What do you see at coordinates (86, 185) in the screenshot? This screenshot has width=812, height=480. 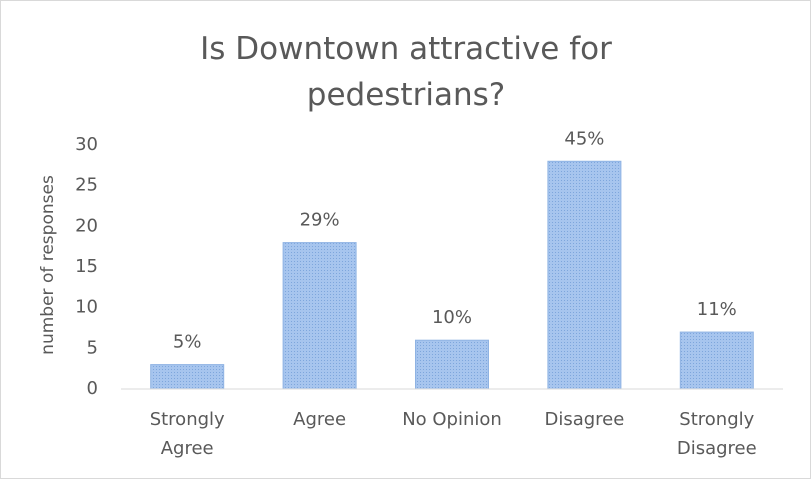 I see `y-tick-label: 25` at bounding box center [86, 185].